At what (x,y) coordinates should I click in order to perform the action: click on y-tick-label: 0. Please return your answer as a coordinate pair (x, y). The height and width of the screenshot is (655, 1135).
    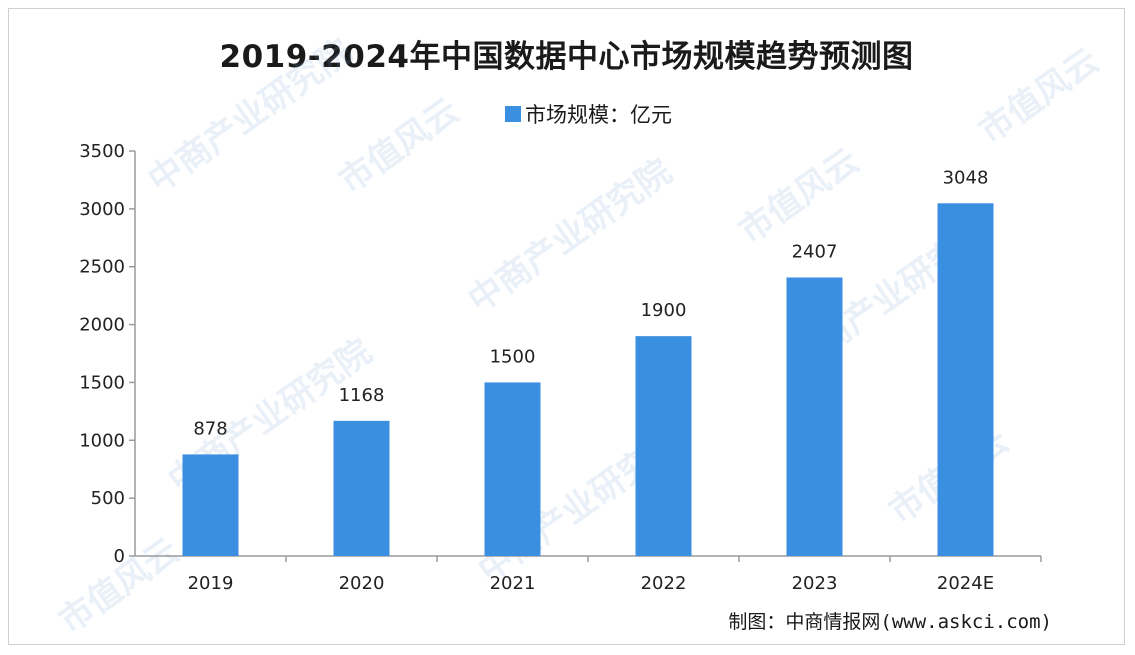
    Looking at the image, I should click on (119, 556).